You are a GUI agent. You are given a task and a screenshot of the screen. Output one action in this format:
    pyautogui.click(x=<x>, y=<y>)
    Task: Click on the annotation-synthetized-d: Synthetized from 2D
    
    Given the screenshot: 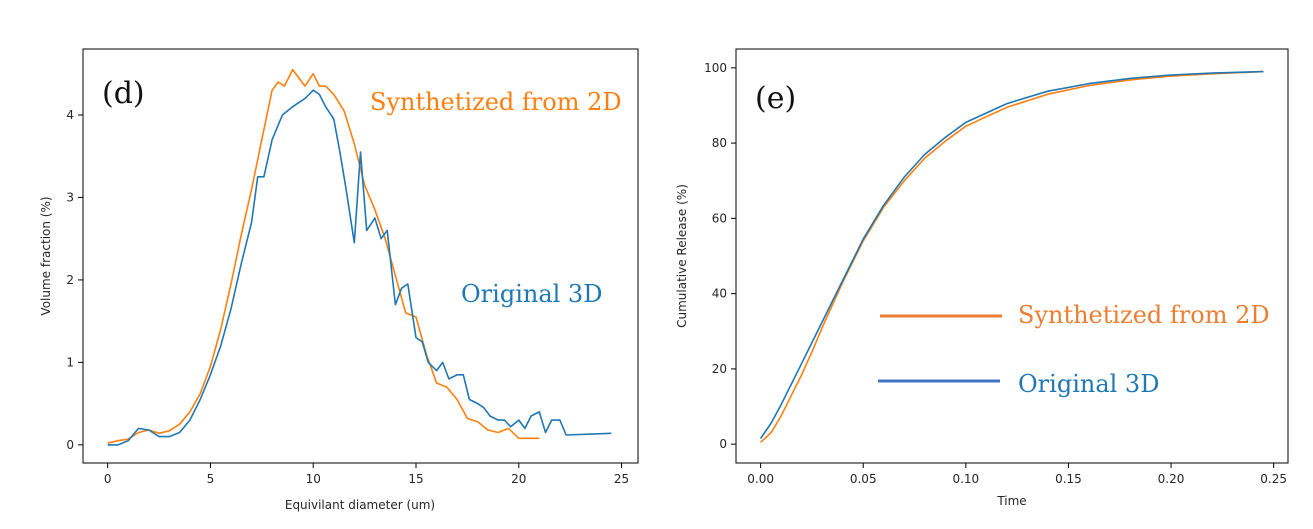 What is the action you would take?
    pyautogui.click(x=496, y=102)
    